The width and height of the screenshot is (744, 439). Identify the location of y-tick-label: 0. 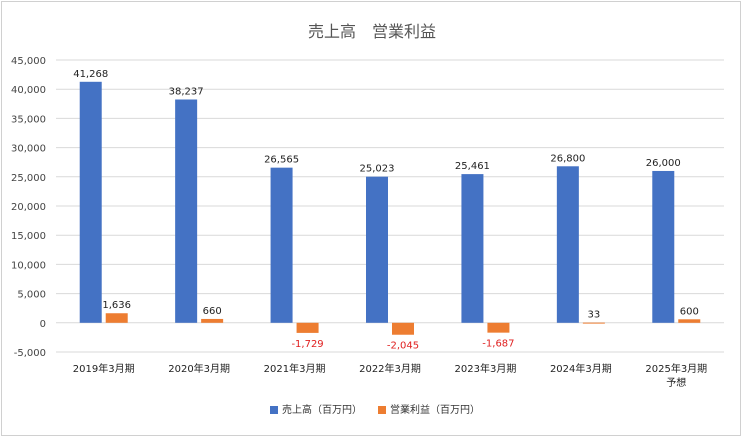
(43, 324).